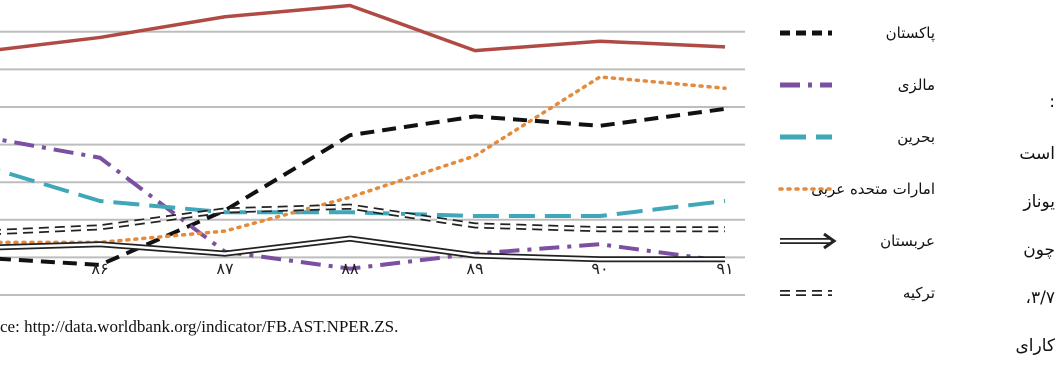 The height and width of the screenshot is (366, 1059). I want to click on x-tick-label: ۹۰, so click(599, 268).